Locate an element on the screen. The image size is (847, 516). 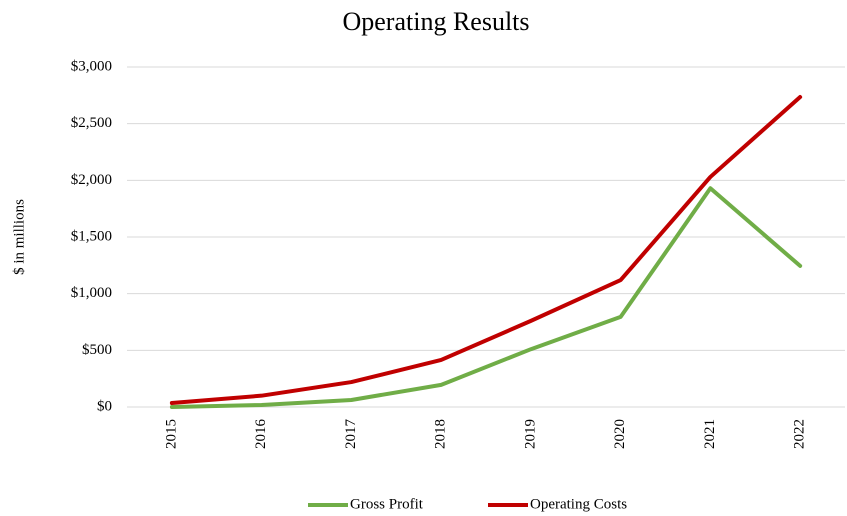
x-tick-label: 2016 is located at coordinates (261, 434).